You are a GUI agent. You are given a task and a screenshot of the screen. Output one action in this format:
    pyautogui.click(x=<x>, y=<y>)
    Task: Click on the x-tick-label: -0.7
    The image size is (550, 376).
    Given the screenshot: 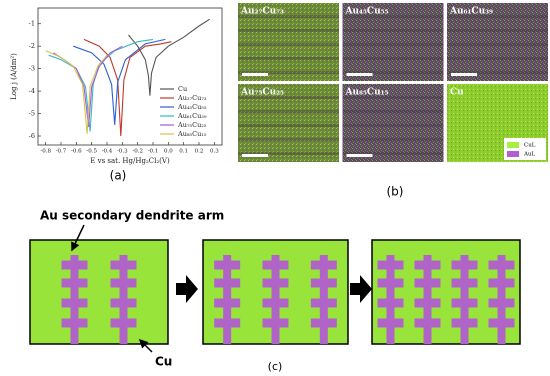 What is the action you would take?
    pyautogui.click(x=61, y=152)
    